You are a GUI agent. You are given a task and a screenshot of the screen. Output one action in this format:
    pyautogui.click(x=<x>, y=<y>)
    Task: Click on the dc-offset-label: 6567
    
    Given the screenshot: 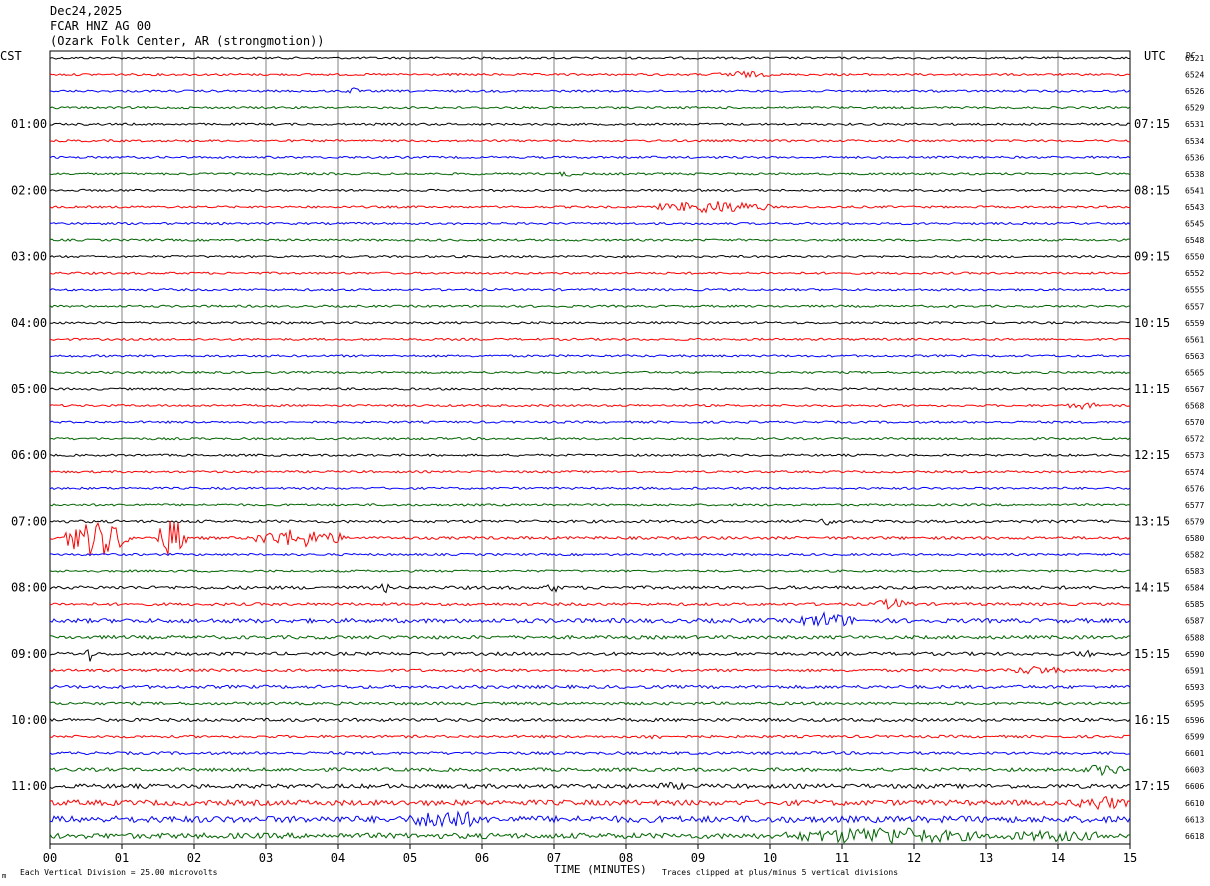 What is the action you would take?
    pyautogui.click(x=1194, y=389)
    